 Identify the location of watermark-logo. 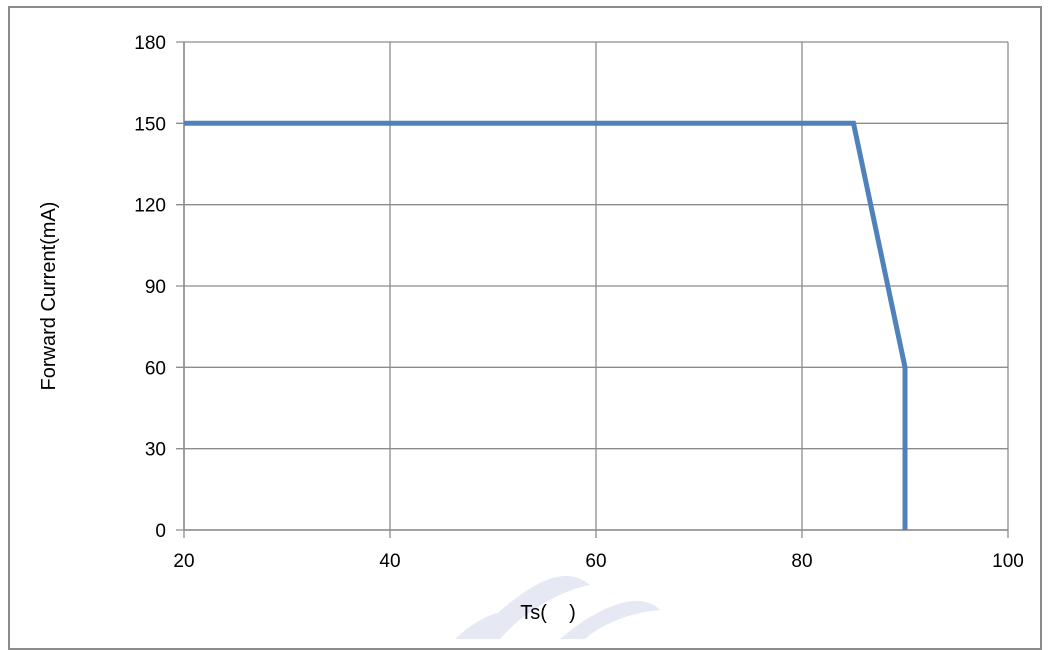
(557, 607).